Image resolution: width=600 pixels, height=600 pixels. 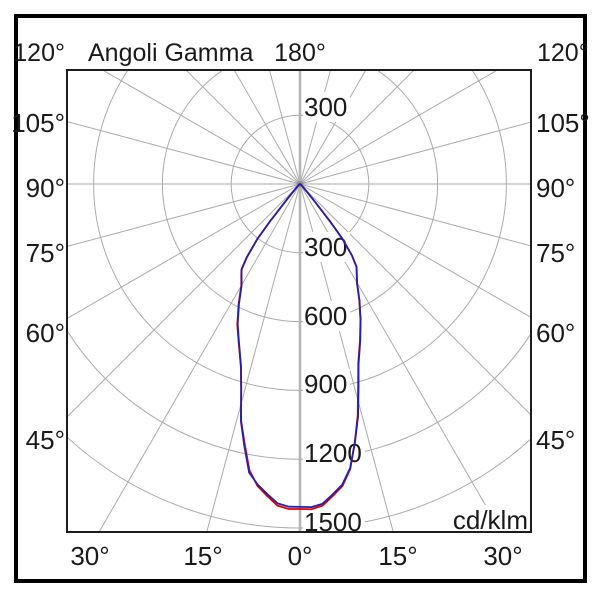 I want to click on gamma-label-right-90: 90°, so click(x=556, y=188).